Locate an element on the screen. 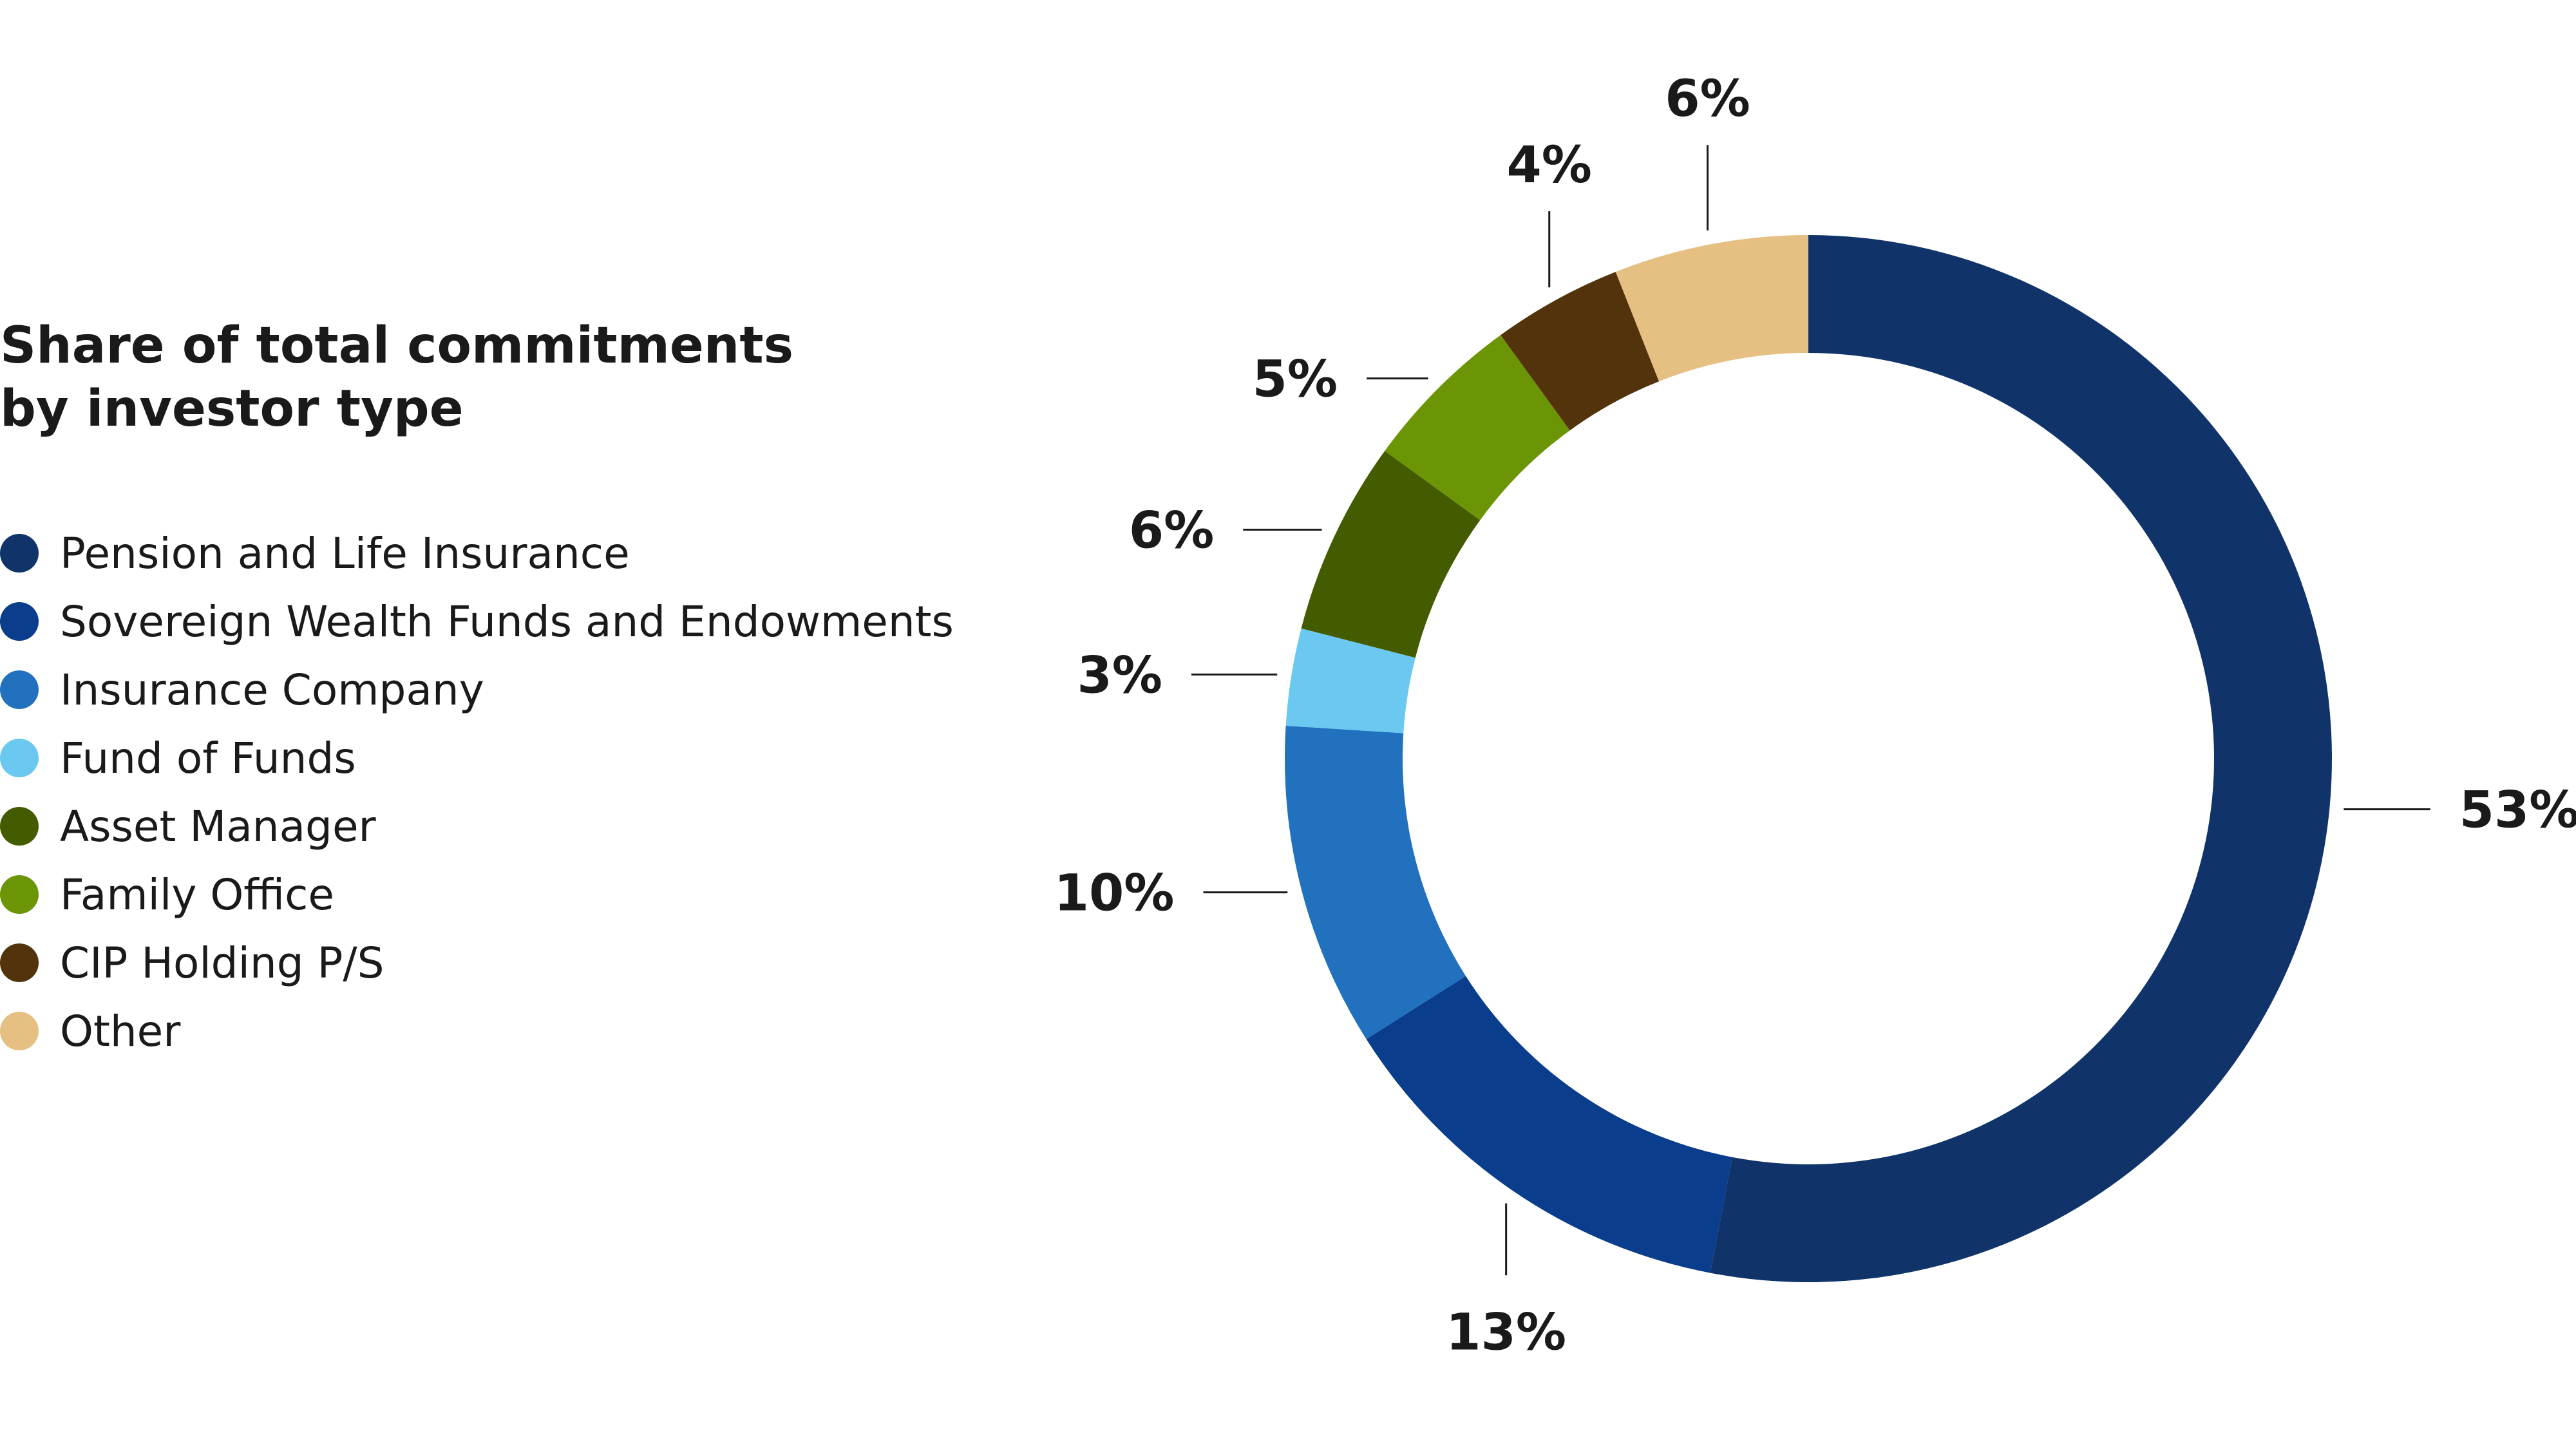  slice-other is located at coordinates (1711, 309).